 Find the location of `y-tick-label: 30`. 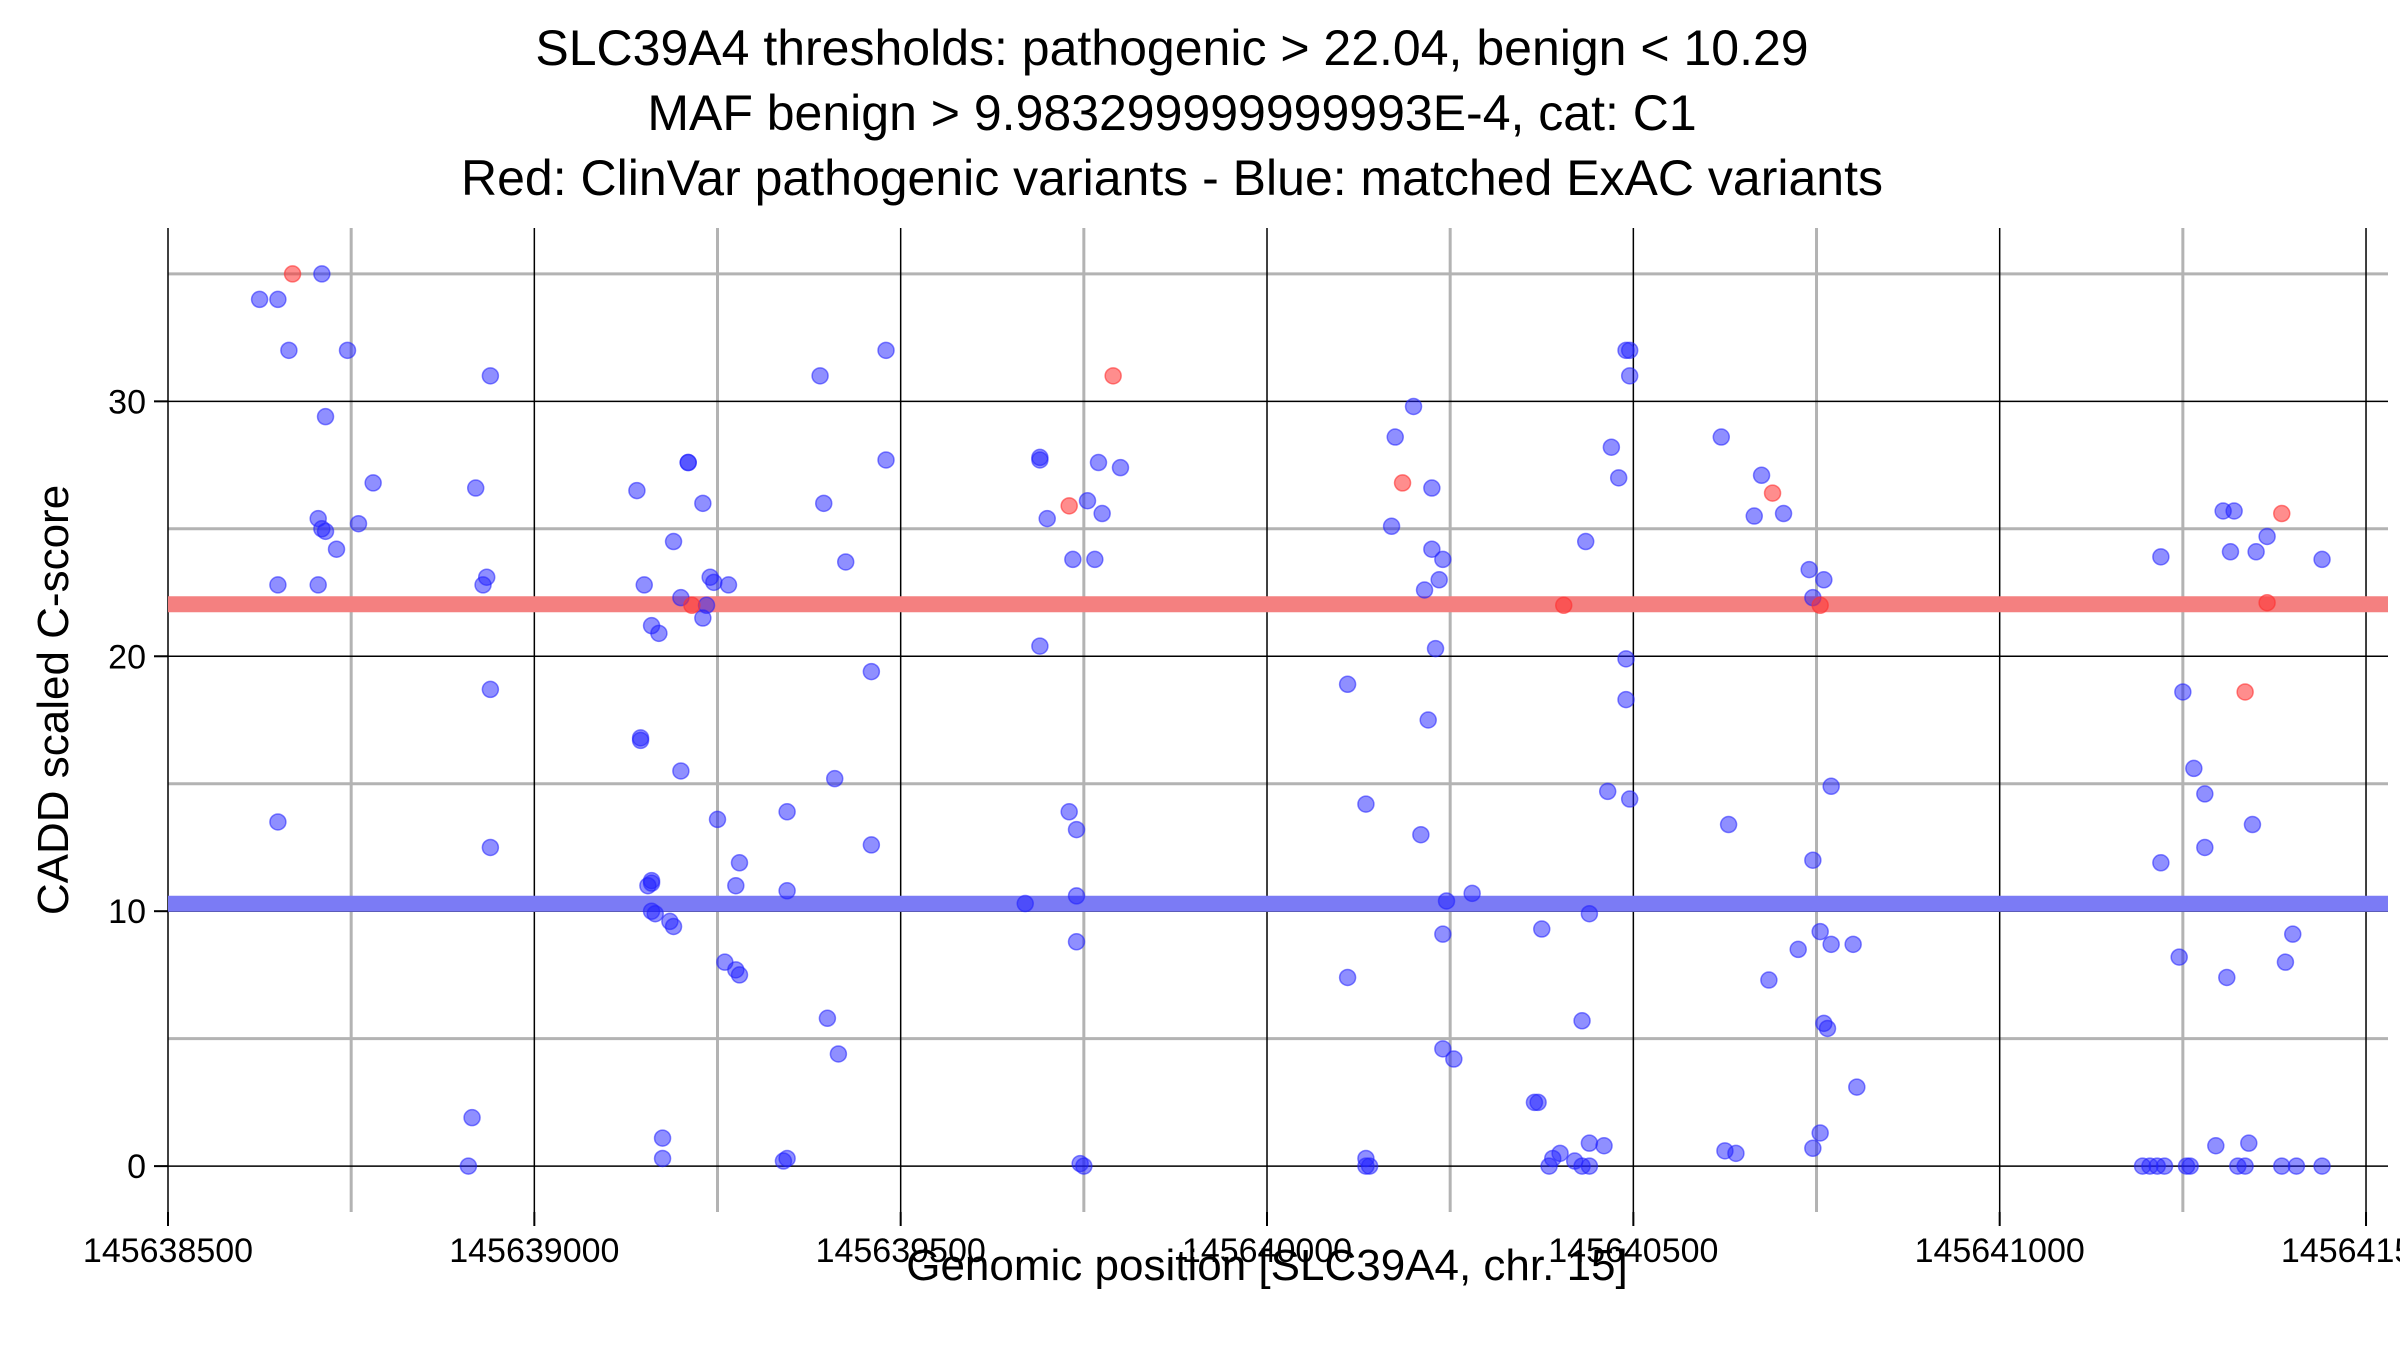

y-tick-label: 30 is located at coordinates (127, 402).